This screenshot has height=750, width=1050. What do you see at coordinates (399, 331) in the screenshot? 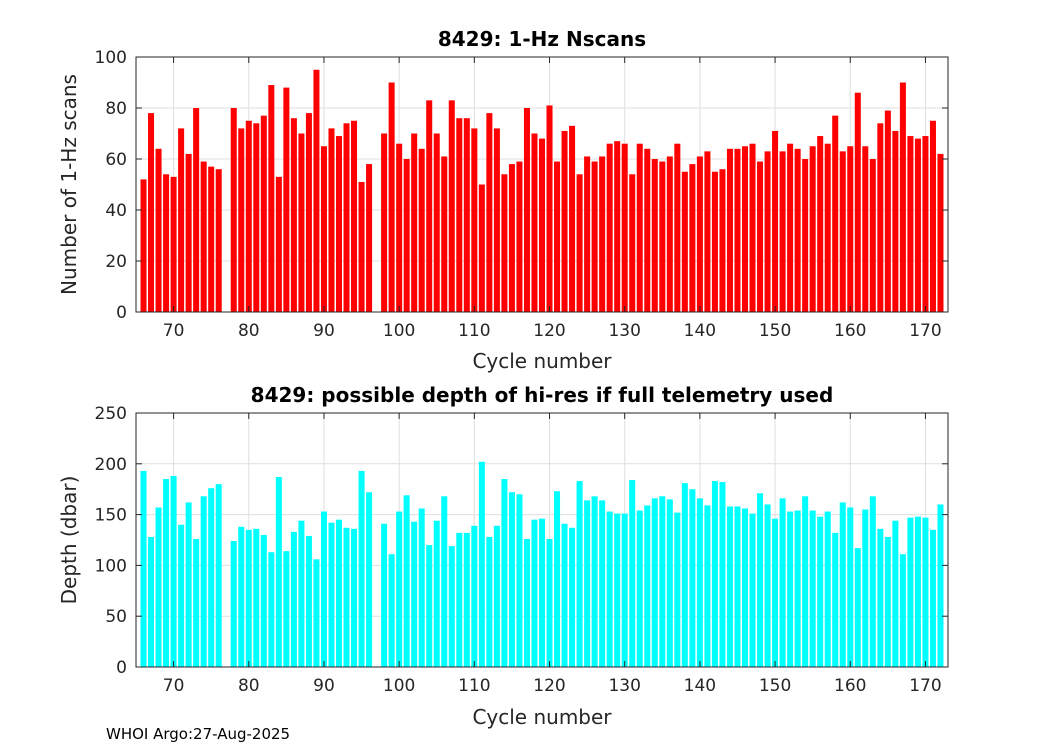
I see `nscans-x-tick-label: 100` at bounding box center [399, 331].